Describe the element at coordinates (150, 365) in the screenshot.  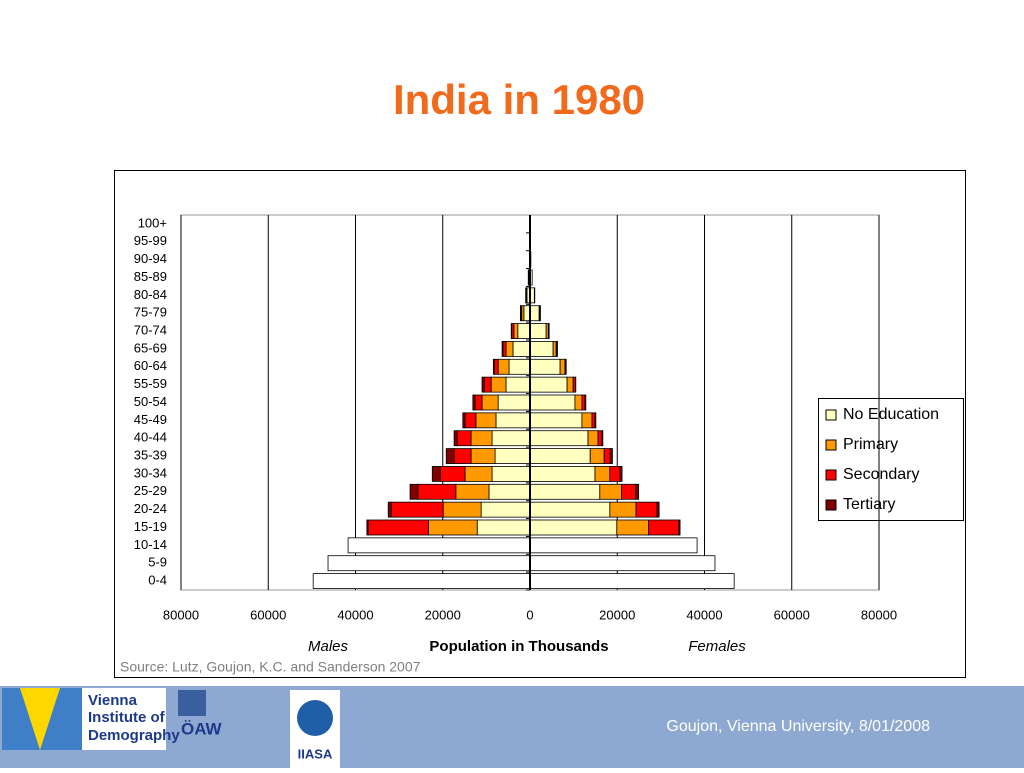
I see `y-tick-label: 60-64` at that location.